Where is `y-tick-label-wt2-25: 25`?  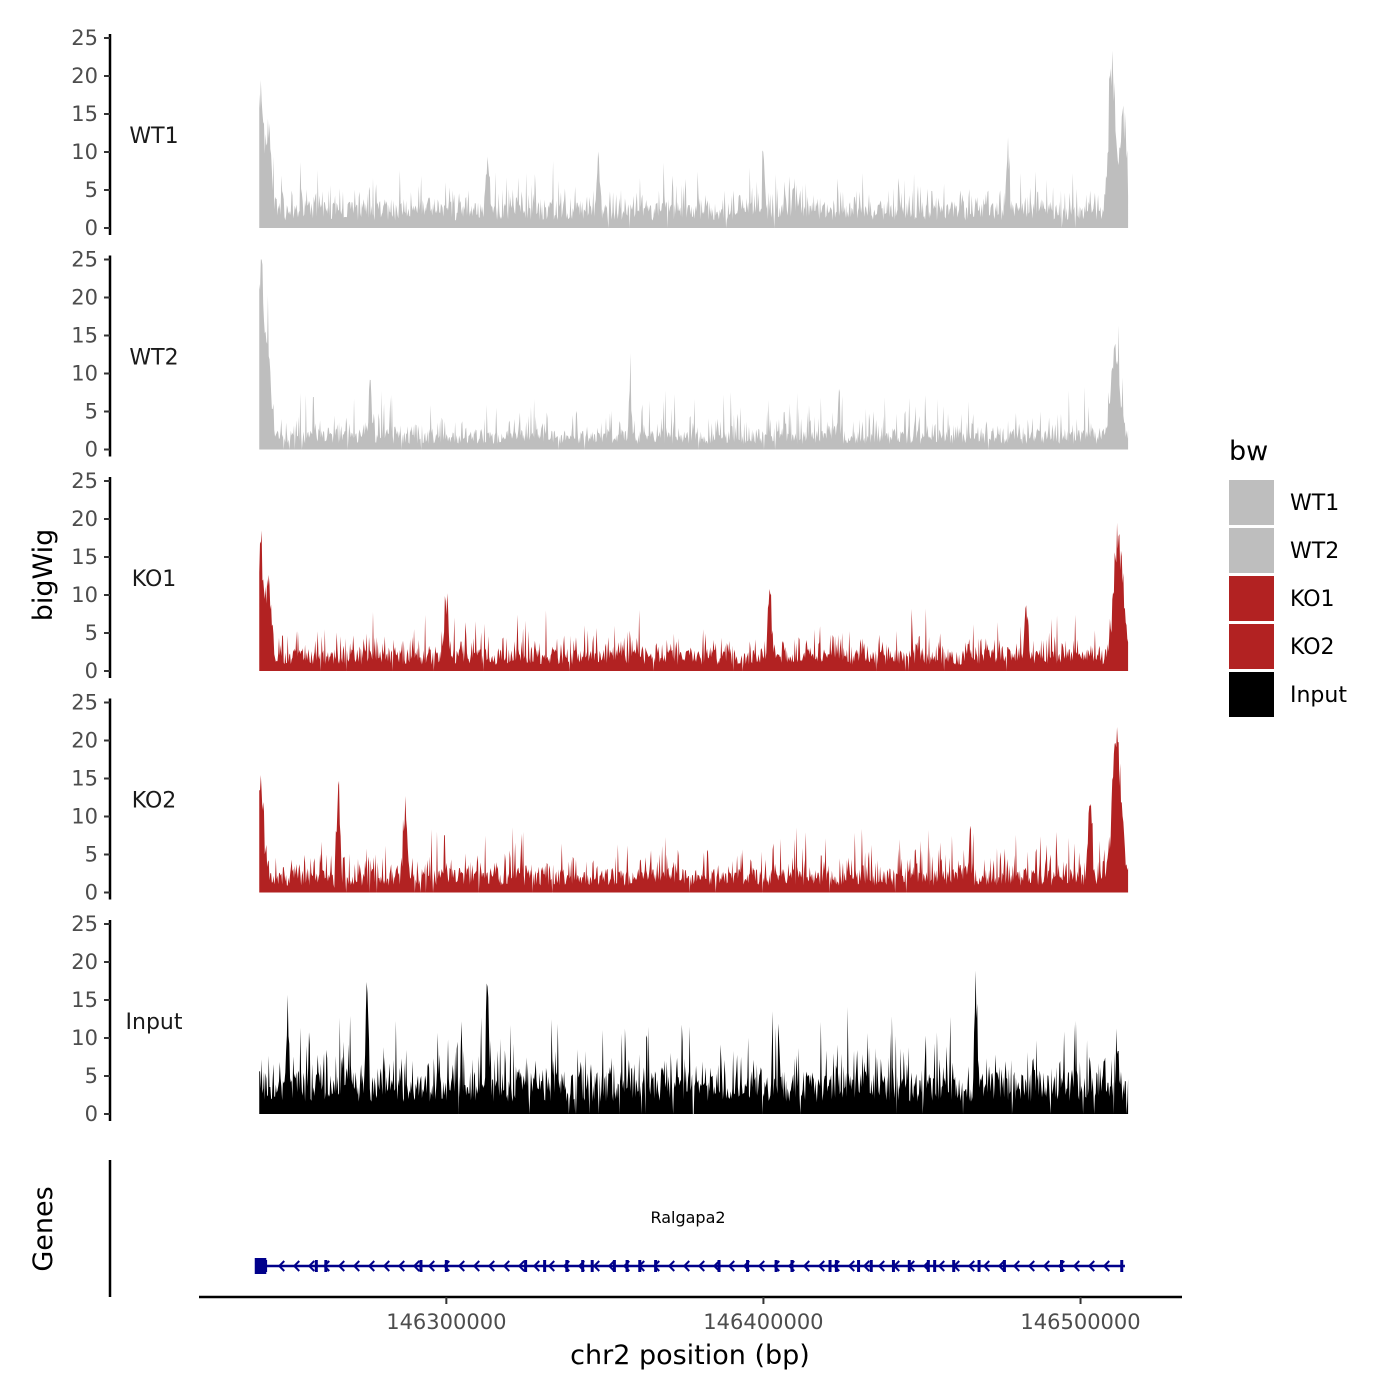 y-tick-label-wt2-25: 25 is located at coordinates (84, 260).